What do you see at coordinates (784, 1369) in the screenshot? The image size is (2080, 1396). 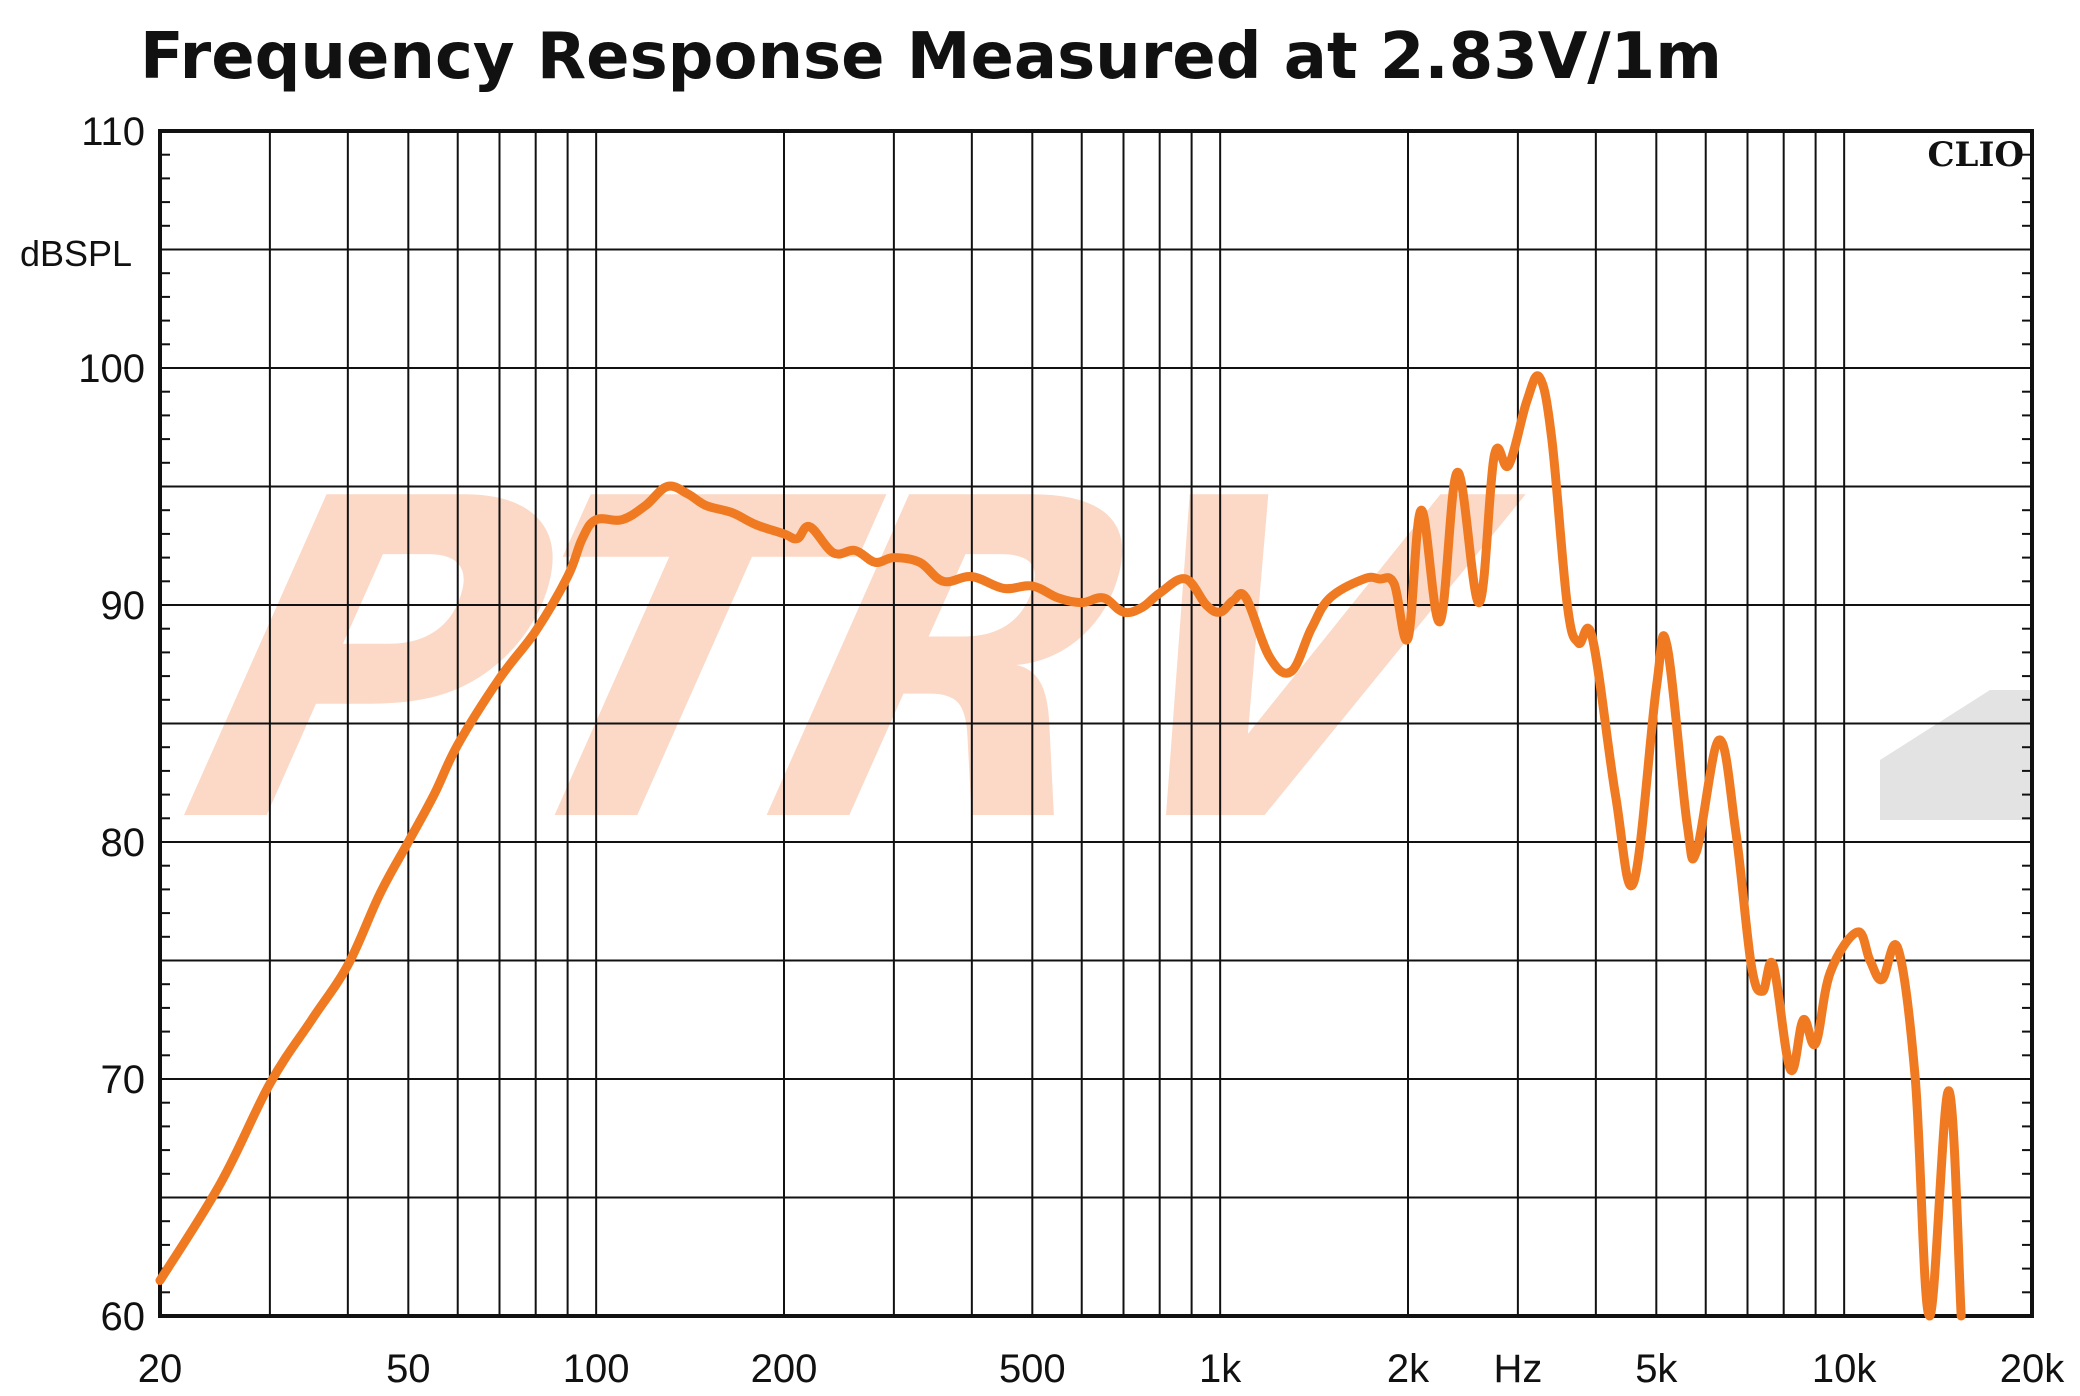 I see `x-tick-label: 200` at bounding box center [784, 1369].